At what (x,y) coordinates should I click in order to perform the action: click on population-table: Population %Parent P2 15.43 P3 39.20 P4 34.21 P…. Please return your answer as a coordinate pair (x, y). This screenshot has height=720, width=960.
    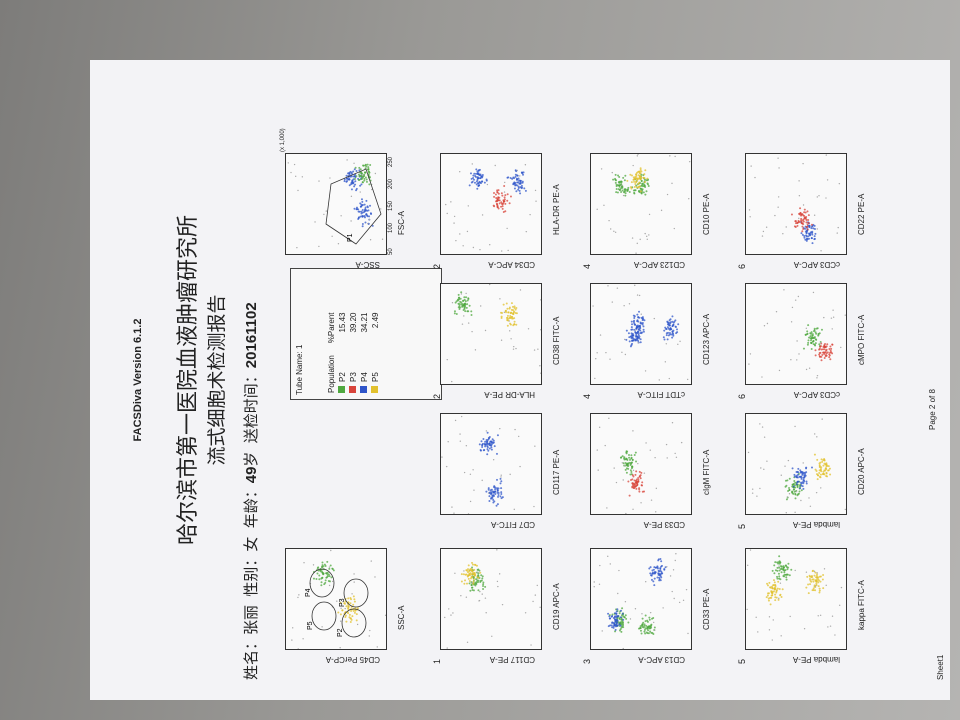
    Looking at the image, I should click on (353, 353).